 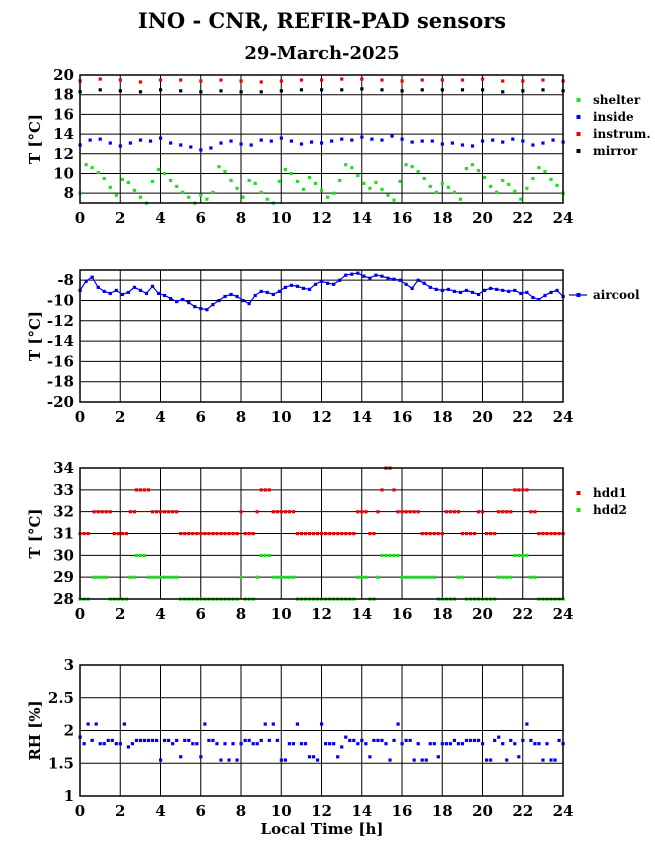 What do you see at coordinates (80, 811) in the screenshot?
I see `x-tick-label: 0` at bounding box center [80, 811].